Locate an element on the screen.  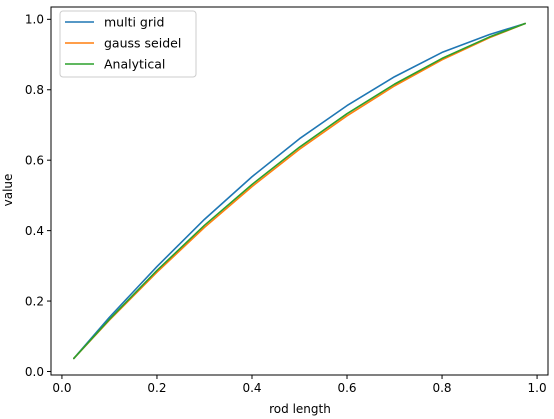
legend-label-2: Analytical is located at coordinates (134, 64).